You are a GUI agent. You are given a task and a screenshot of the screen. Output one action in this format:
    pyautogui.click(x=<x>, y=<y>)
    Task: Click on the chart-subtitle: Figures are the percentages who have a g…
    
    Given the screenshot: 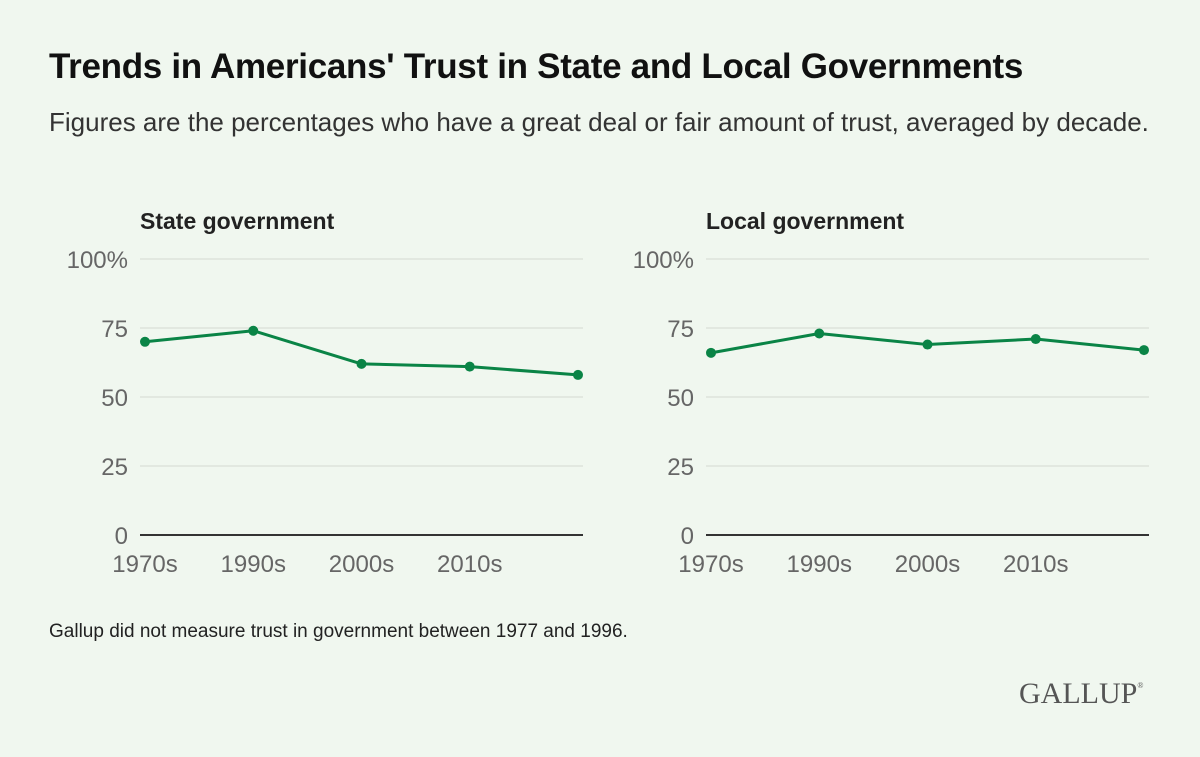 What is the action you would take?
    pyautogui.click(x=599, y=122)
    